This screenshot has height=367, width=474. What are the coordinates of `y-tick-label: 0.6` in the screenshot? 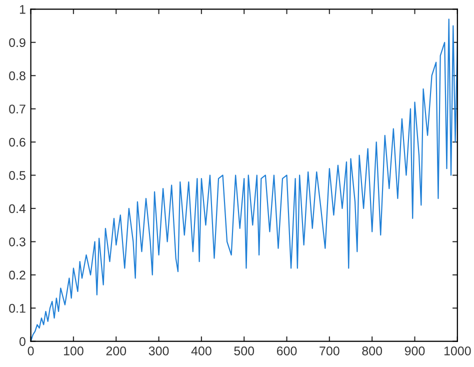 It's located at (17, 142).